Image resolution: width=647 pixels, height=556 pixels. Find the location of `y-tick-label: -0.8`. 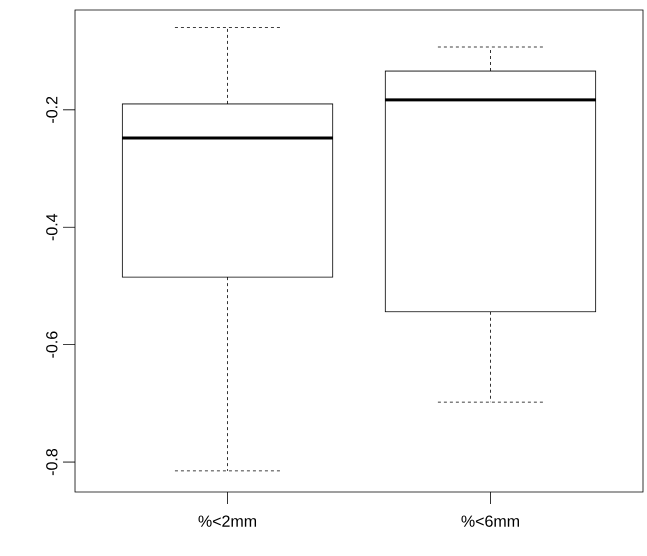

y-tick-label: -0.8 is located at coordinates (52, 462).